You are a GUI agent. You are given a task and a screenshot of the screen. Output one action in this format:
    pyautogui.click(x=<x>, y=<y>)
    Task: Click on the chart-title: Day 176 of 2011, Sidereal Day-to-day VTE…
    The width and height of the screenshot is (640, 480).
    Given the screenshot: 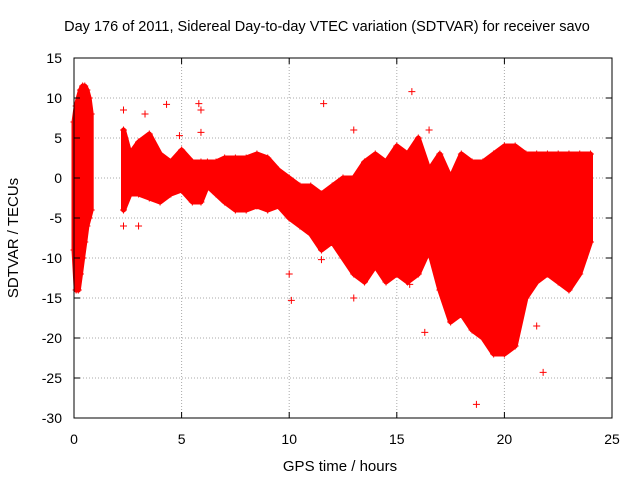 What is the action you would take?
    pyautogui.click(x=327, y=27)
    